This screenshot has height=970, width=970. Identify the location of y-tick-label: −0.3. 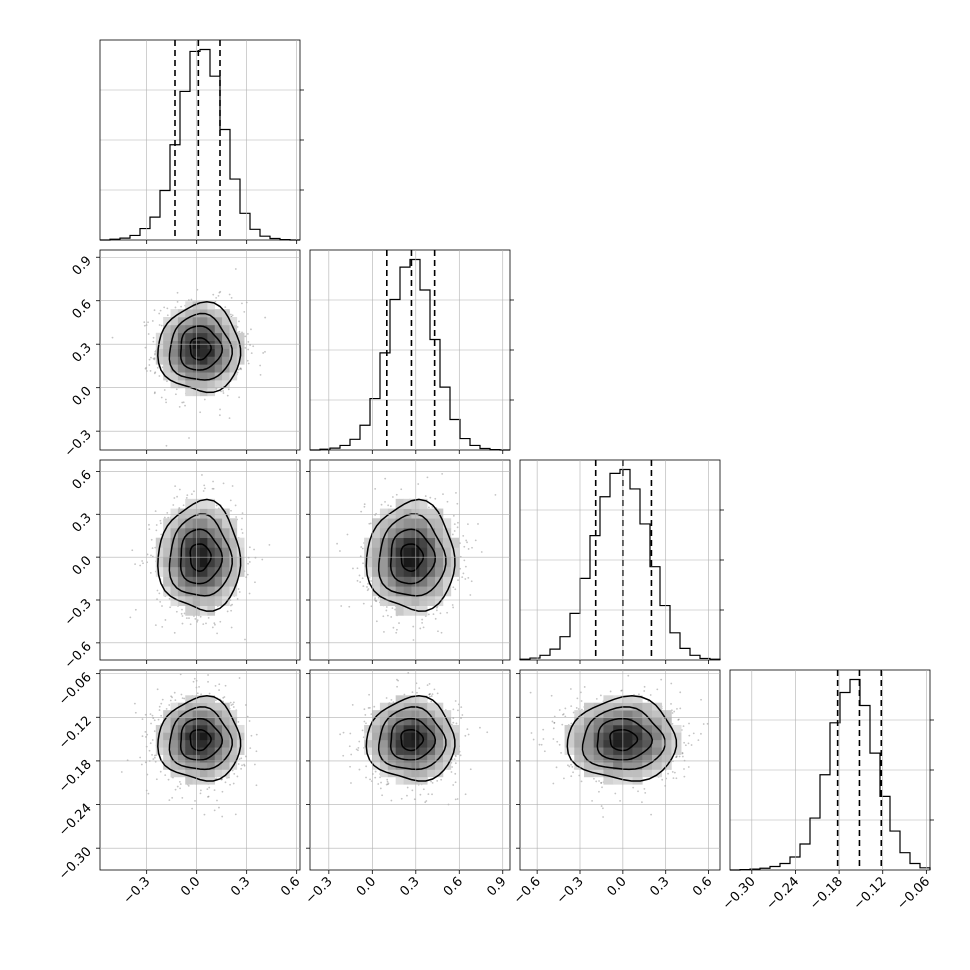
(78, 612).